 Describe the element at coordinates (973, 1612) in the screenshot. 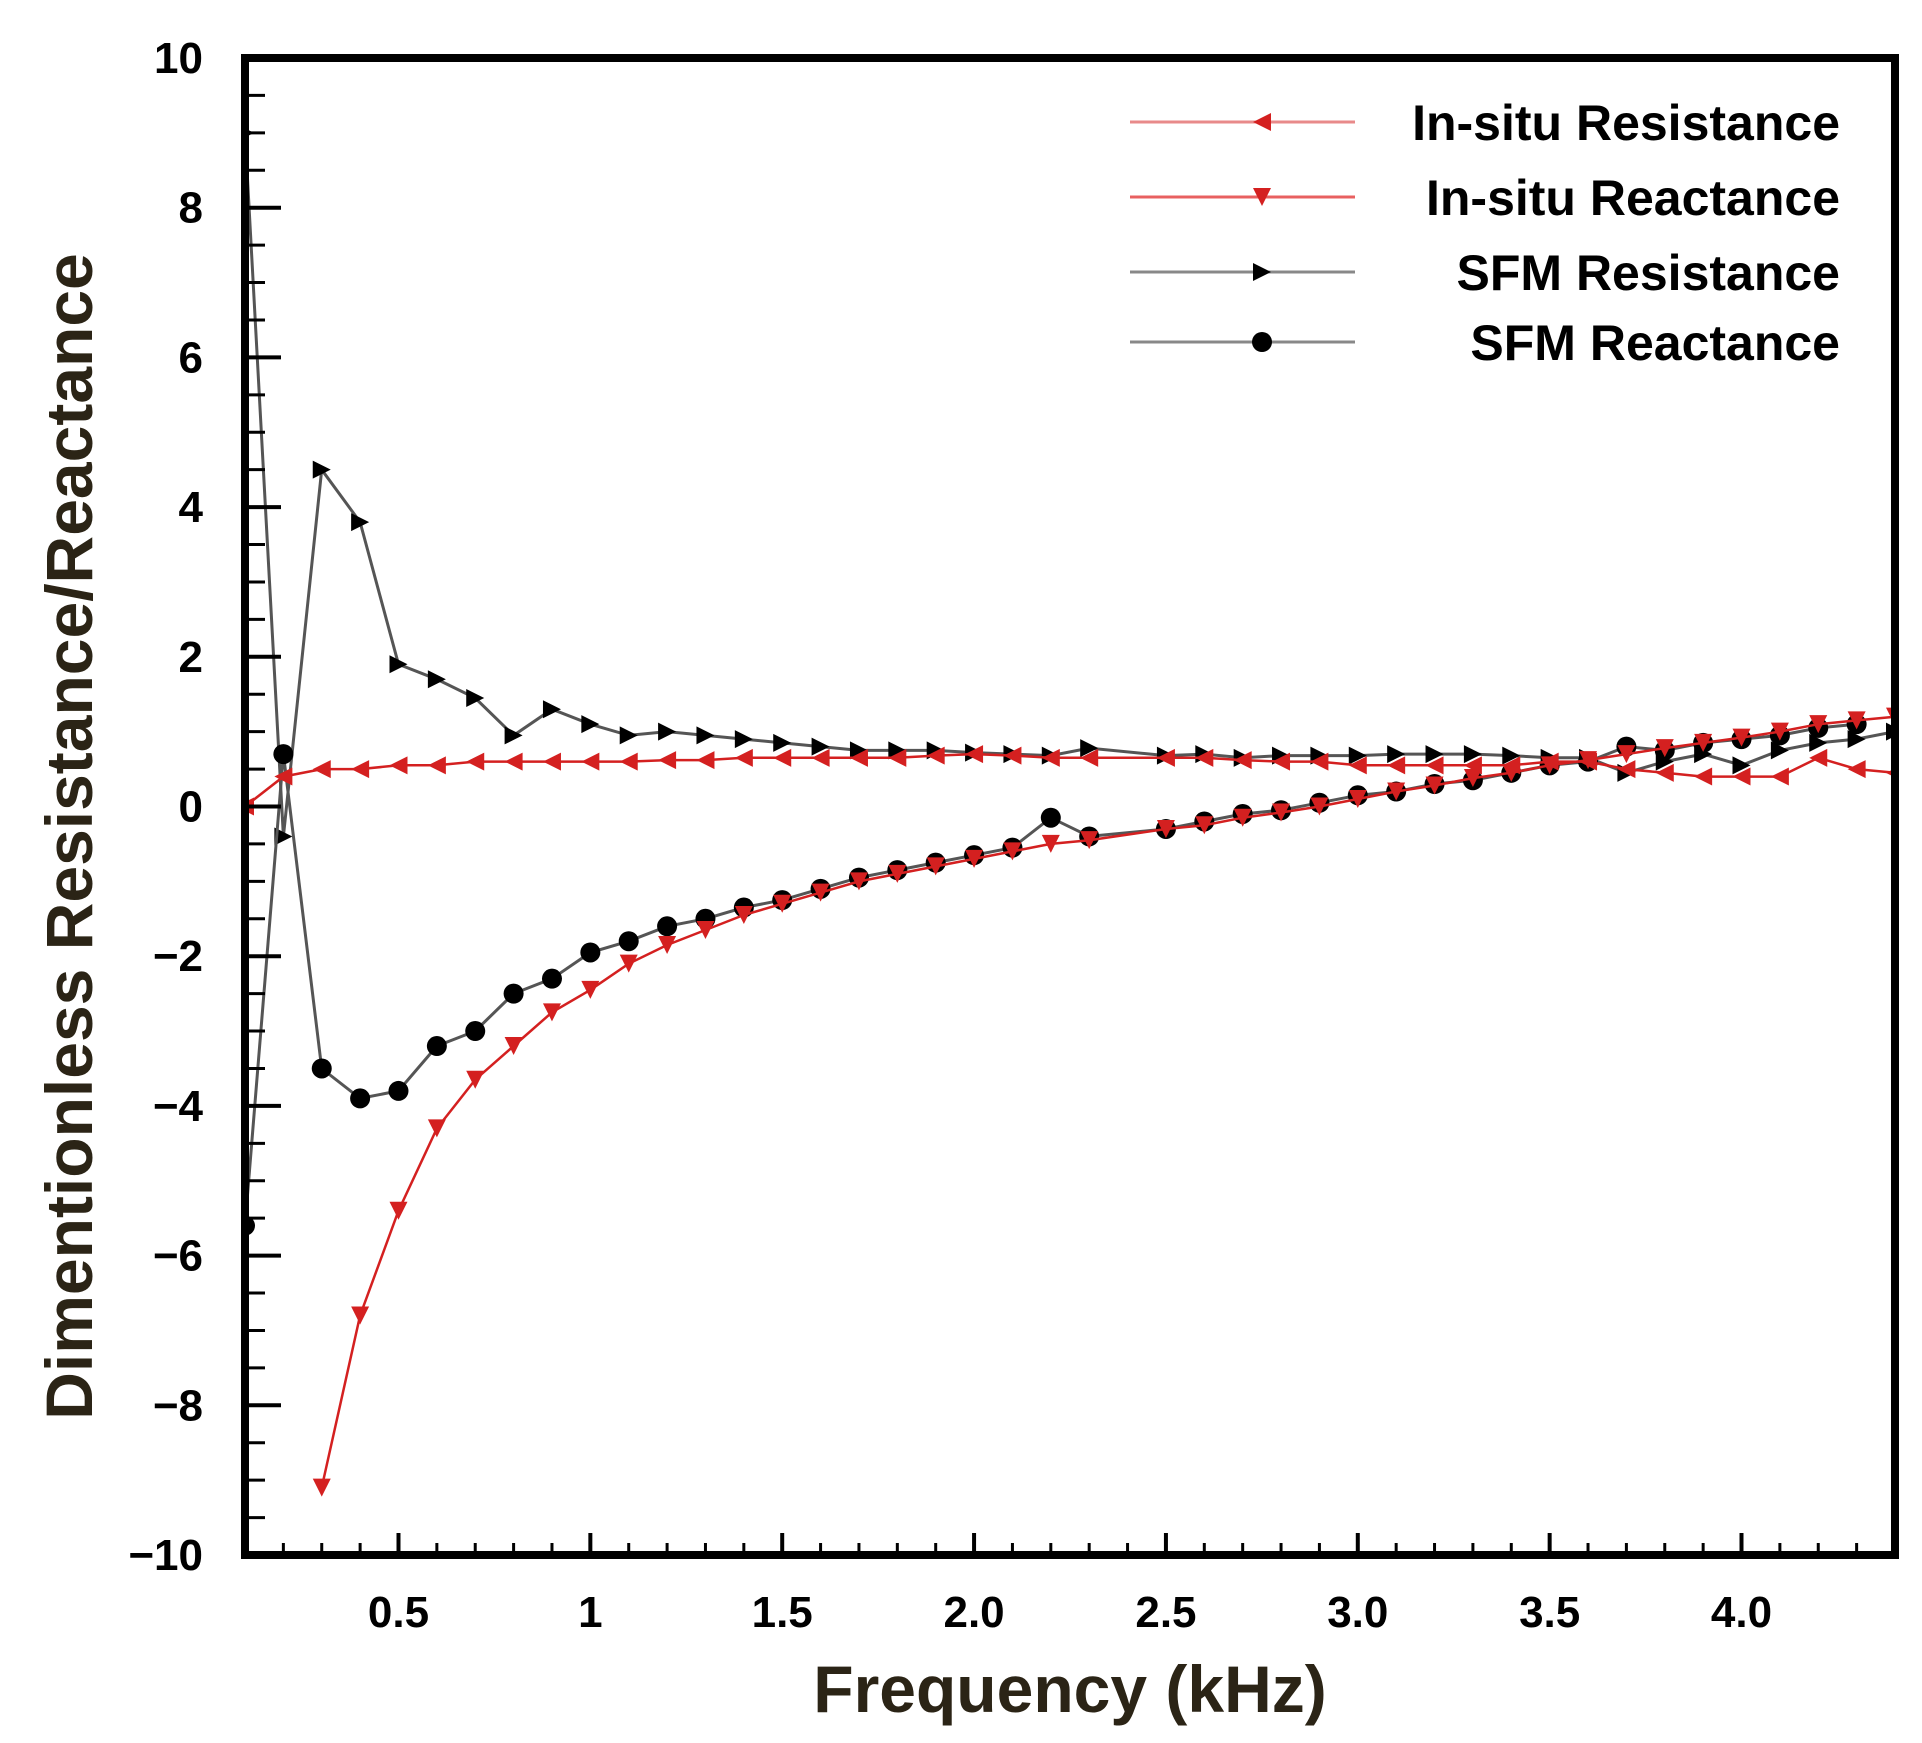

I see `x-tick-label: 2.0` at that location.